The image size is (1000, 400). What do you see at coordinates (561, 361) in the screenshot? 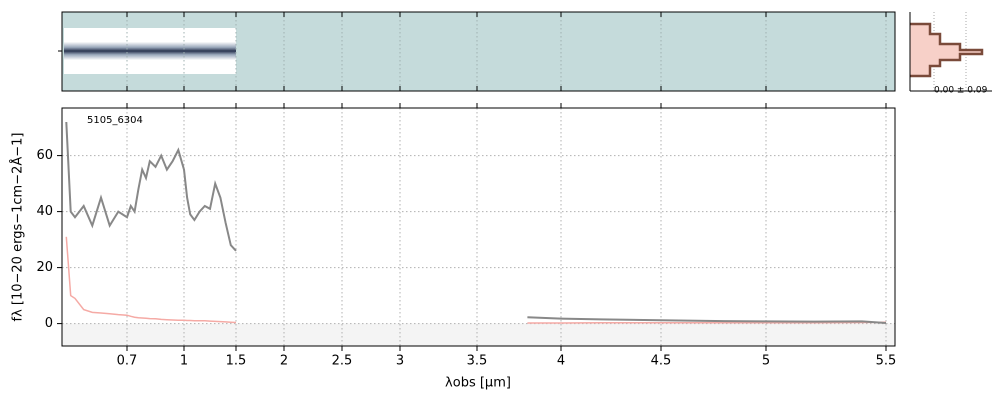
I see `x-tick-label: 4` at bounding box center [561, 361].